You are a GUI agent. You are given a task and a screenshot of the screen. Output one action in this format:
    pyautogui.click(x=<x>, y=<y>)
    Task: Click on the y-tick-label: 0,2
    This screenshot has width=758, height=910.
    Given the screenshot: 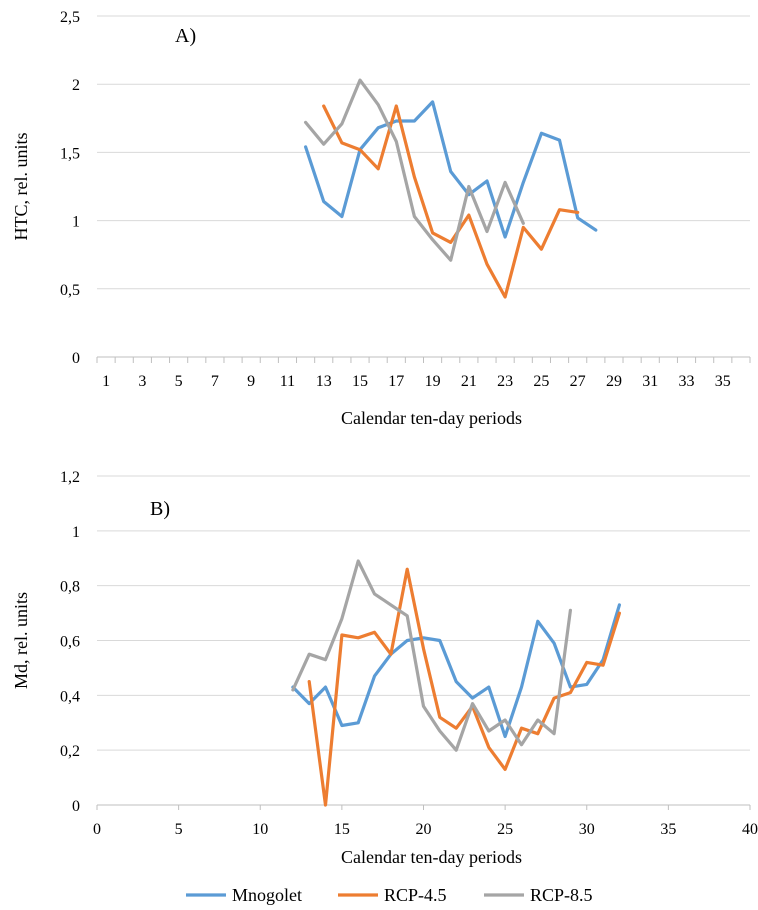 What is the action you would take?
    pyautogui.click(x=70, y=751)
    